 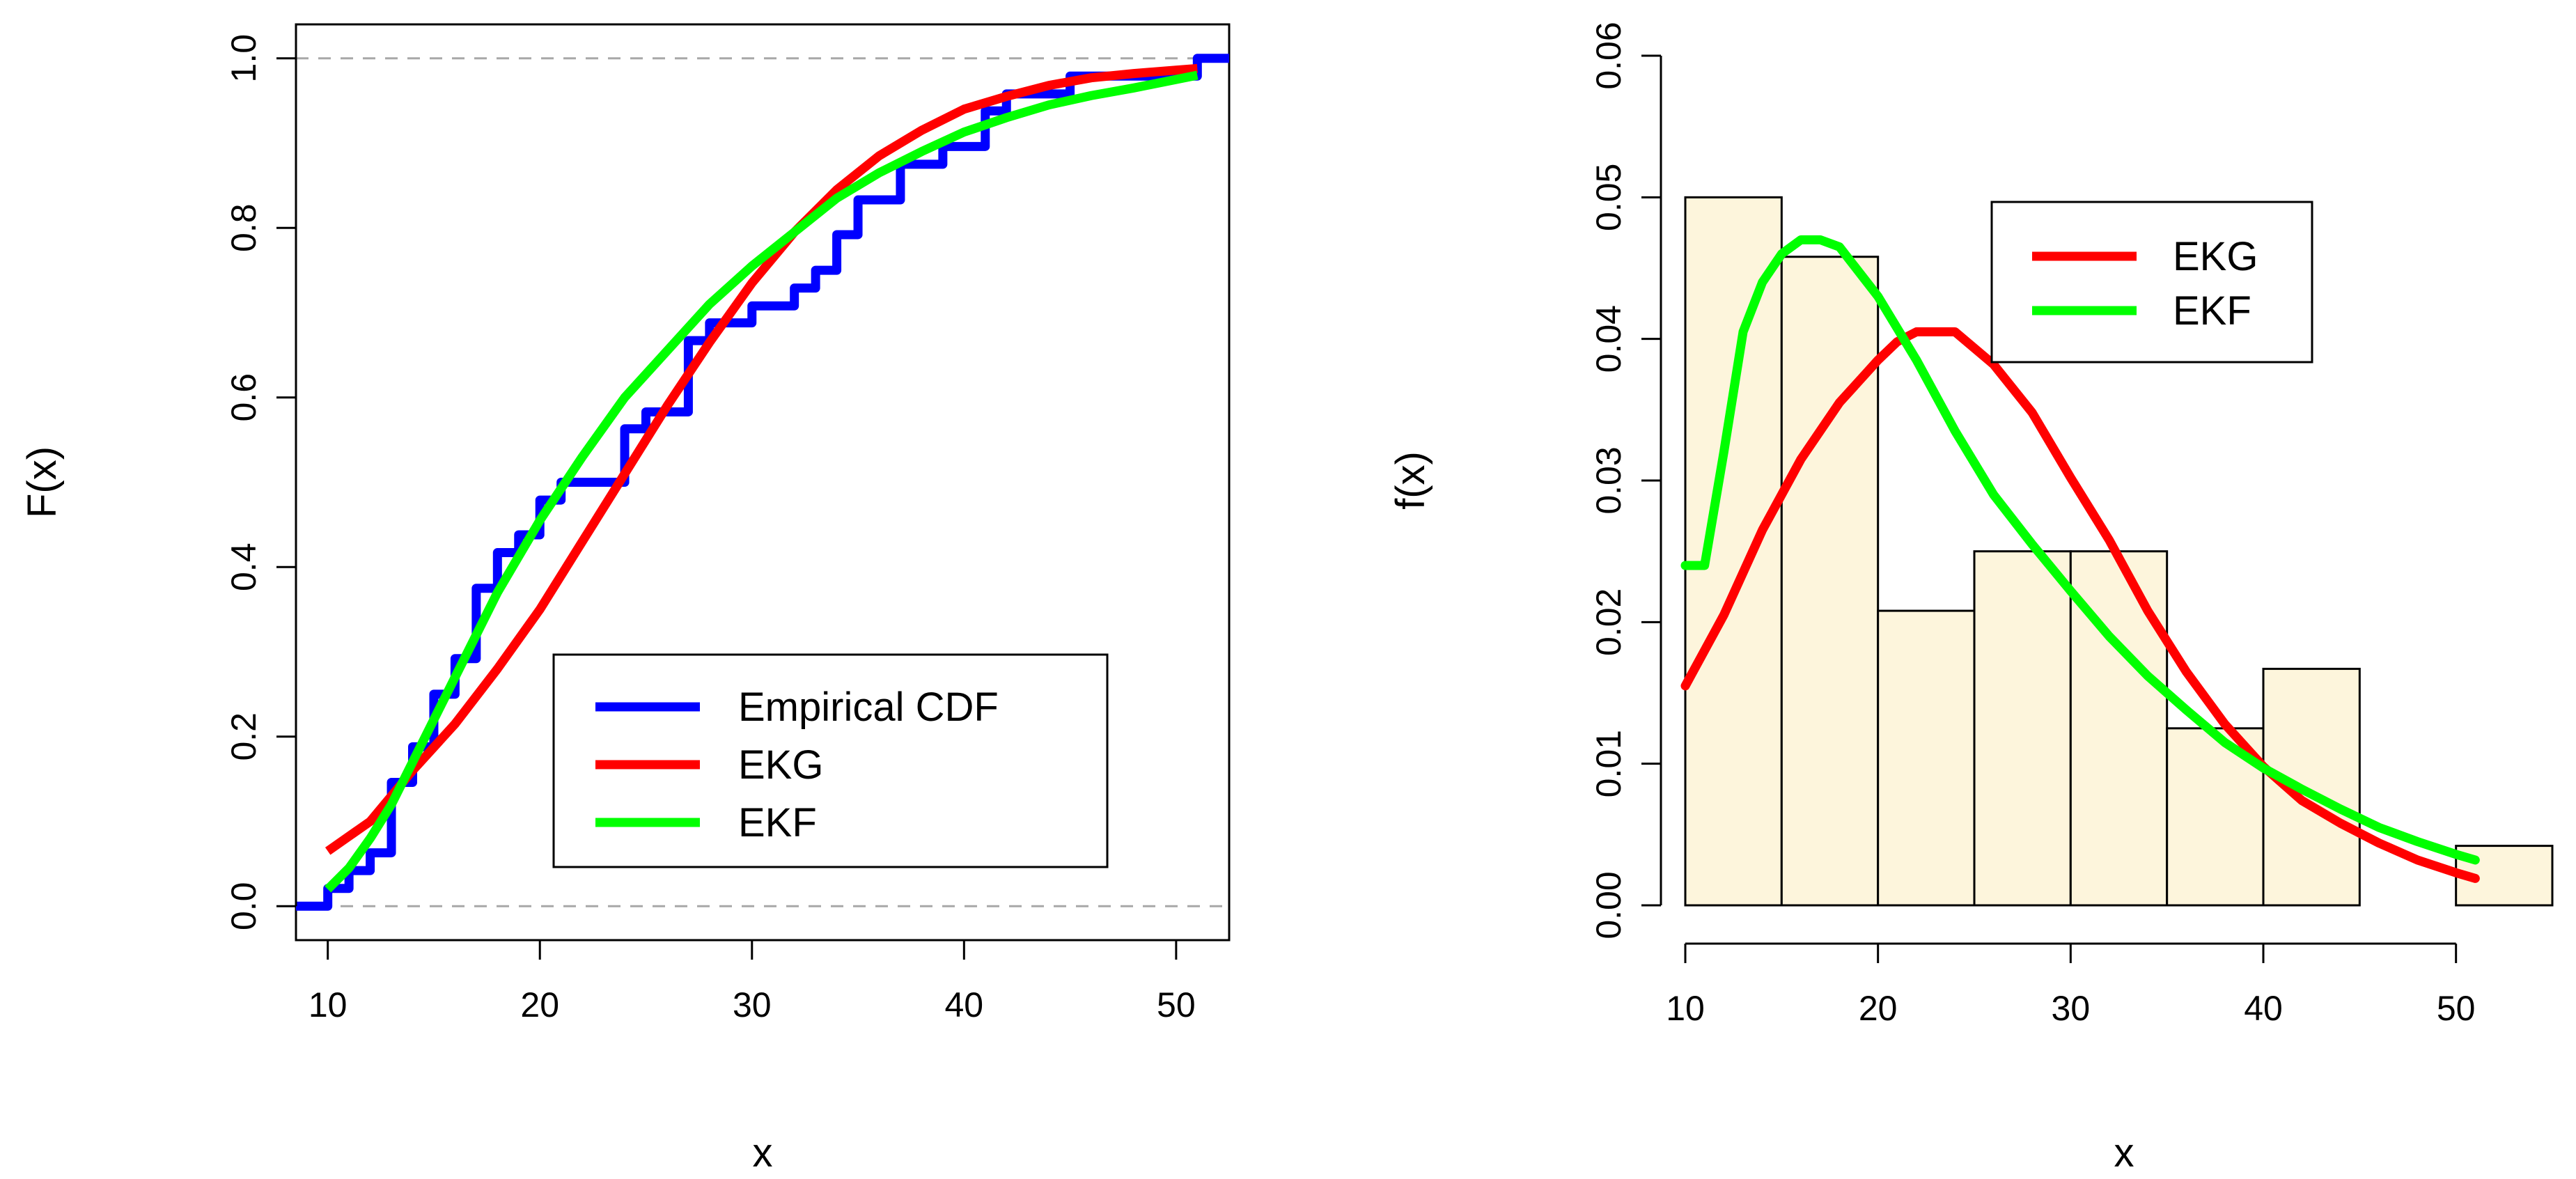 I want to click on y-tick-label: 0.2, so click(x=244, y=737).